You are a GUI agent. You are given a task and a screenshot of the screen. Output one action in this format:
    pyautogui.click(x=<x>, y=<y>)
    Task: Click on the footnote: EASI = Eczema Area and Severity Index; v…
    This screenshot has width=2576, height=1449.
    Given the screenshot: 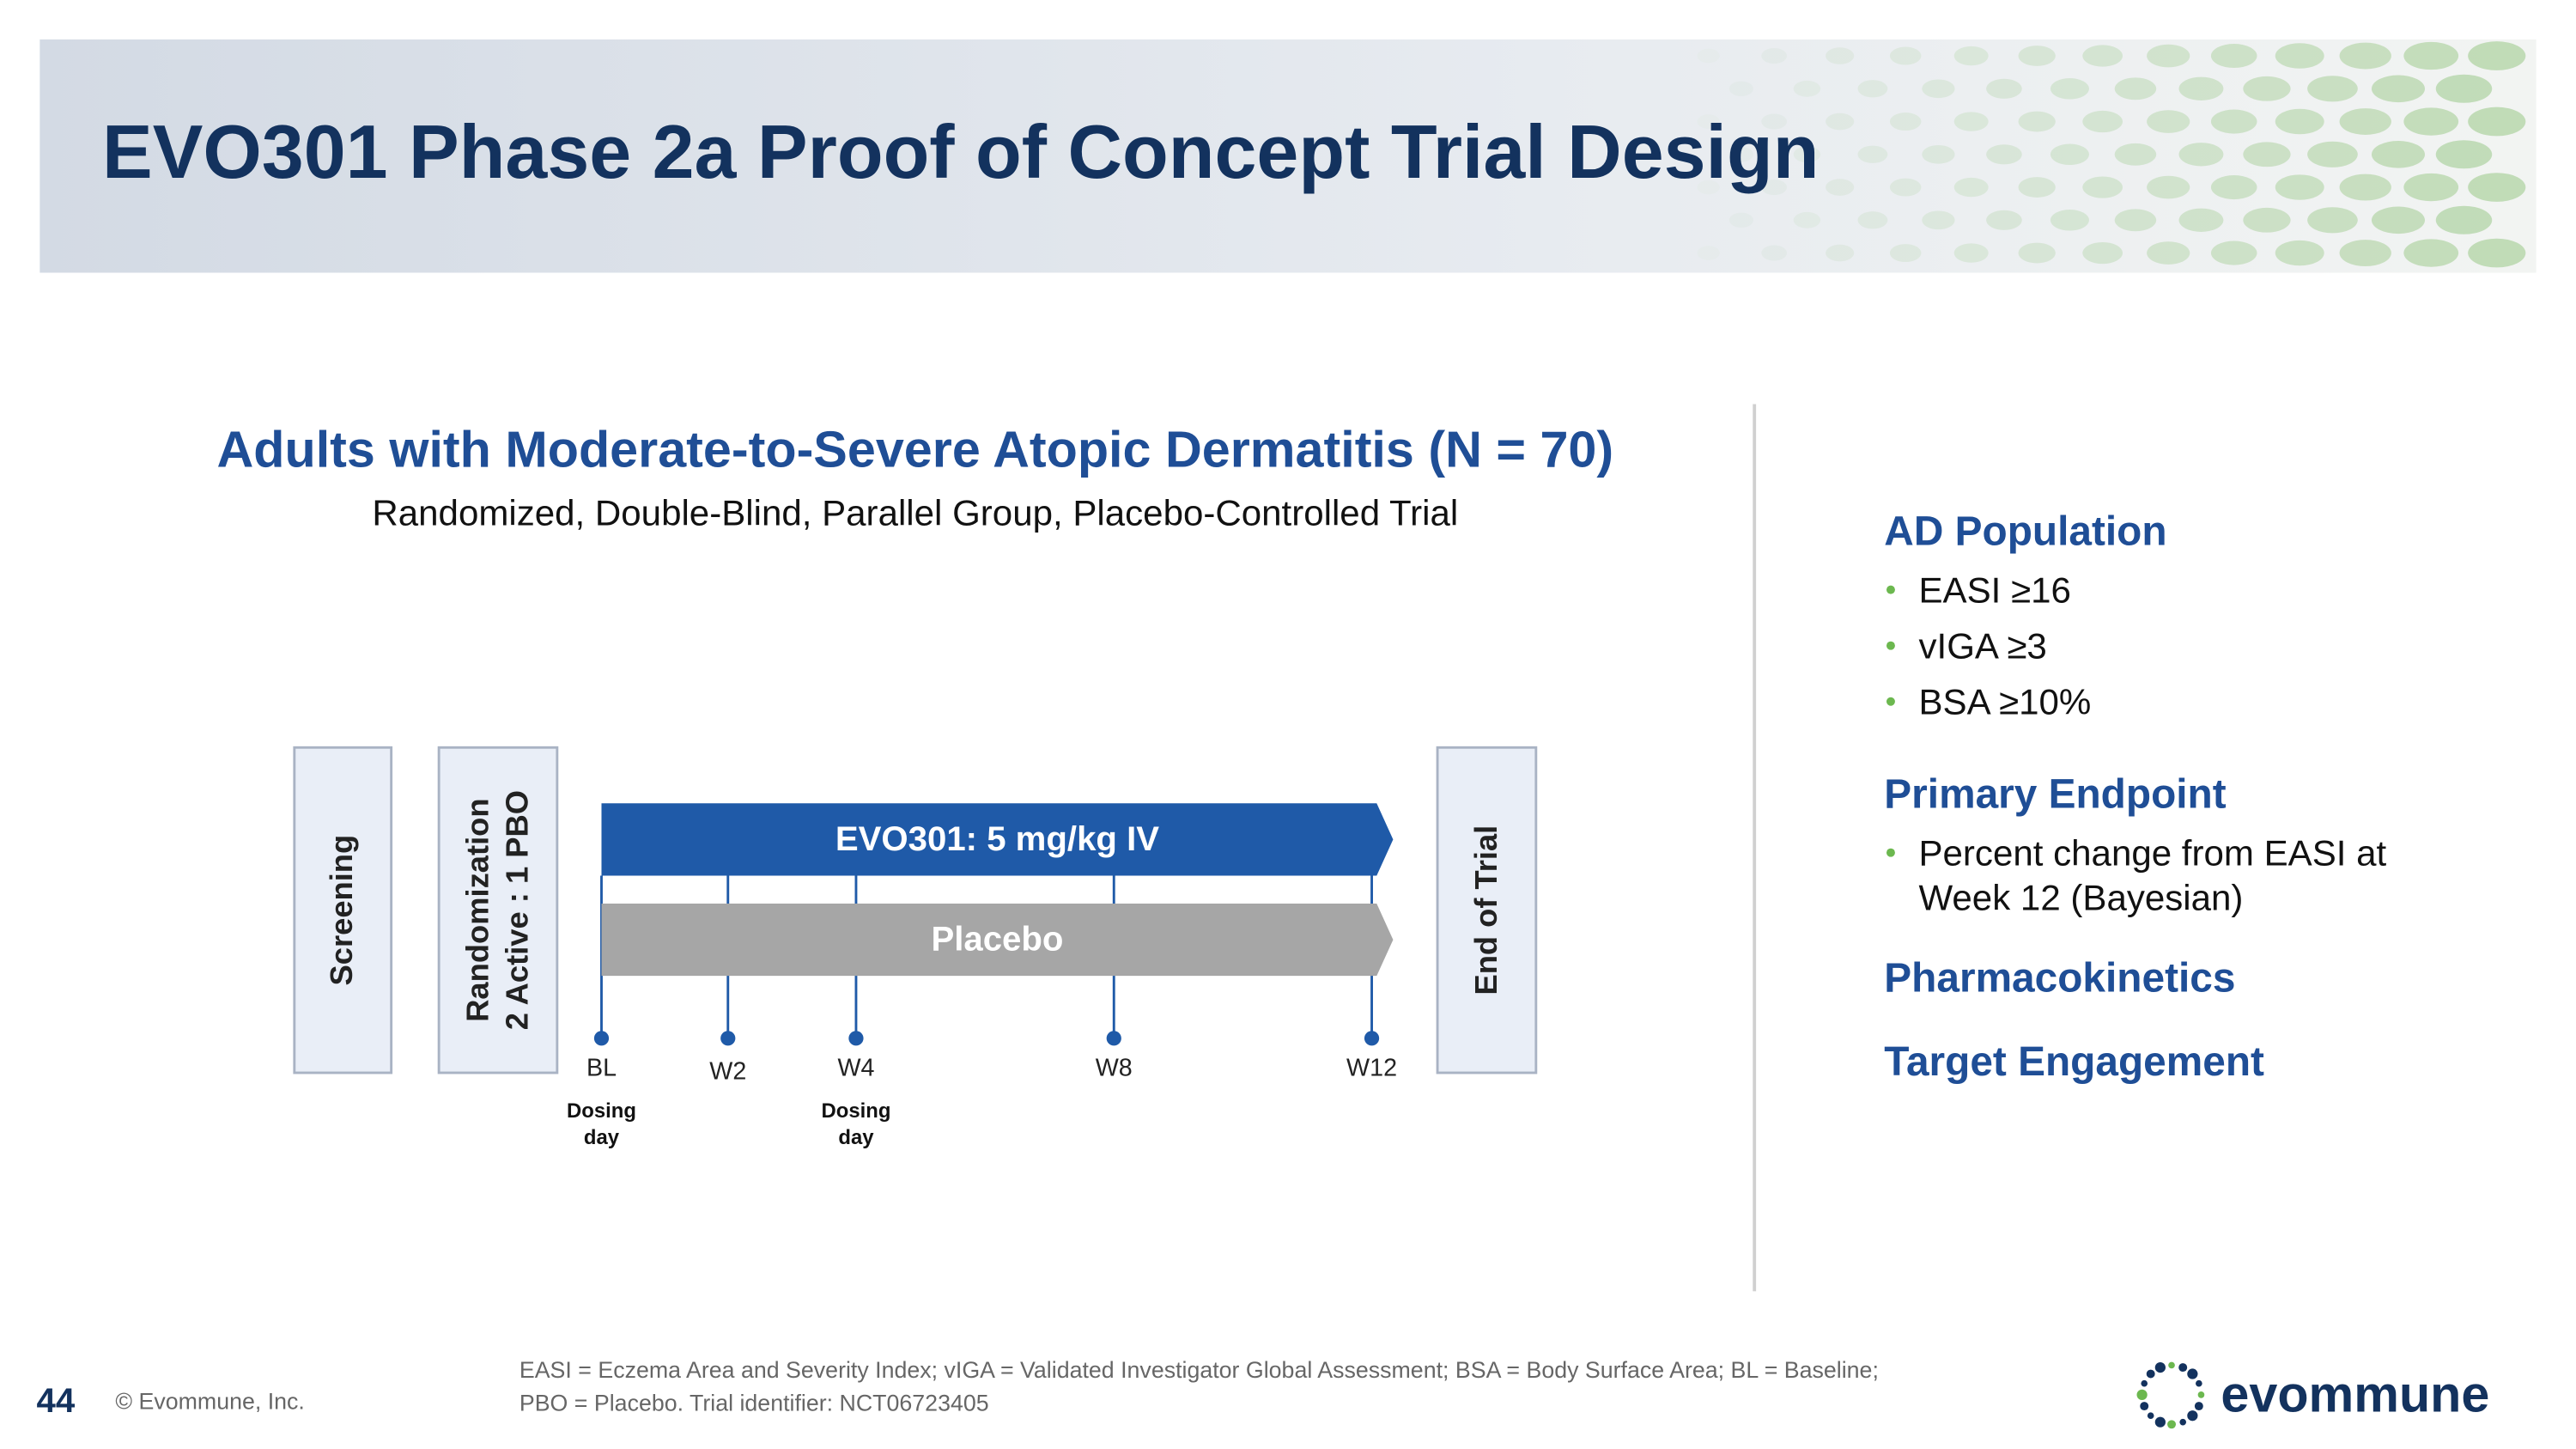 What is the action you would take?
    pyautogui.click(x=1199, y=1370)
    